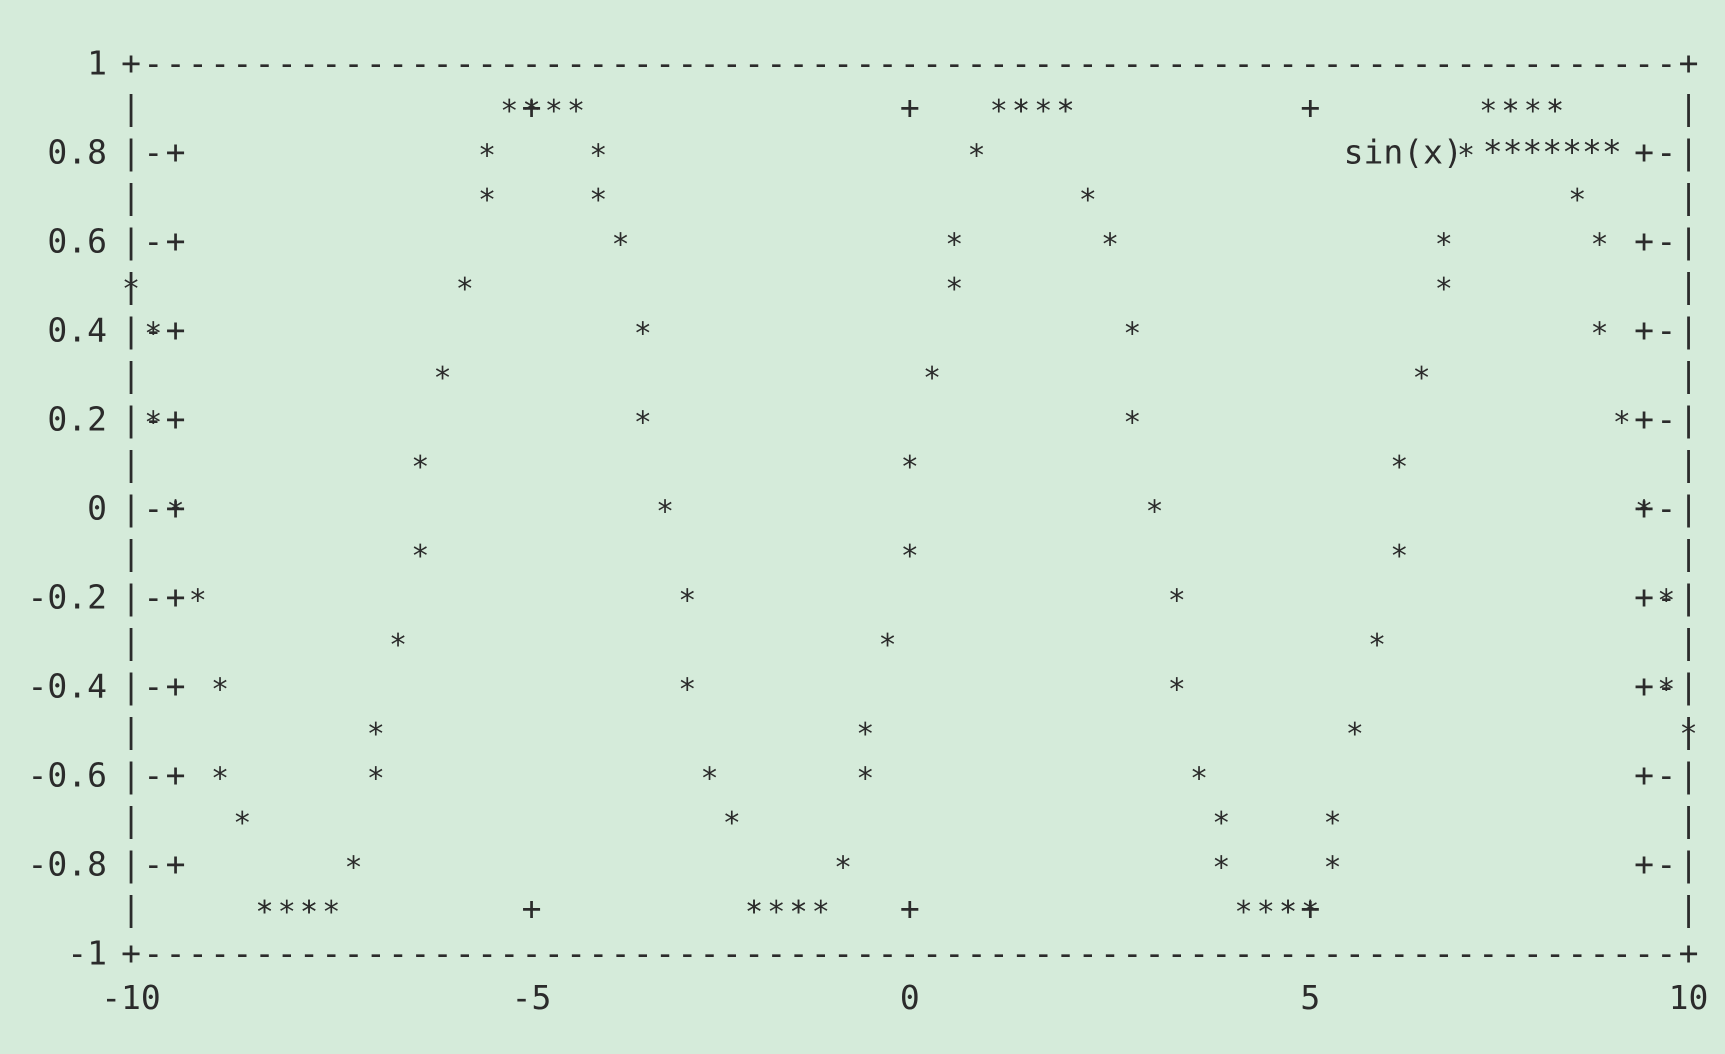  Describe the element at coordinates (67, 686) in the screenshot. I see `y-tick-label: -0.4` at that location.